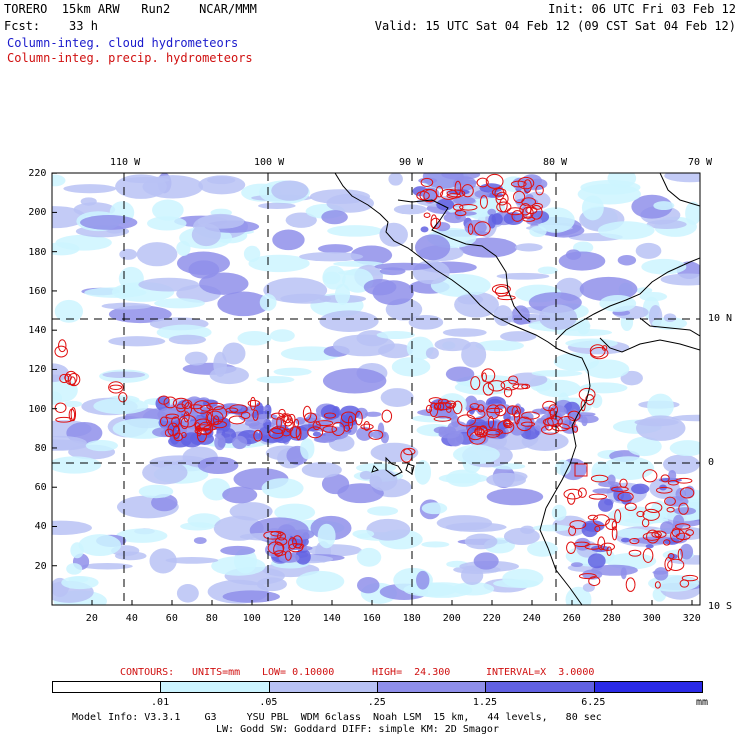 Image resolution: width=740 pixels, height=740 pixels. I want to click on x-tick-label: 260, so click(571, 618).